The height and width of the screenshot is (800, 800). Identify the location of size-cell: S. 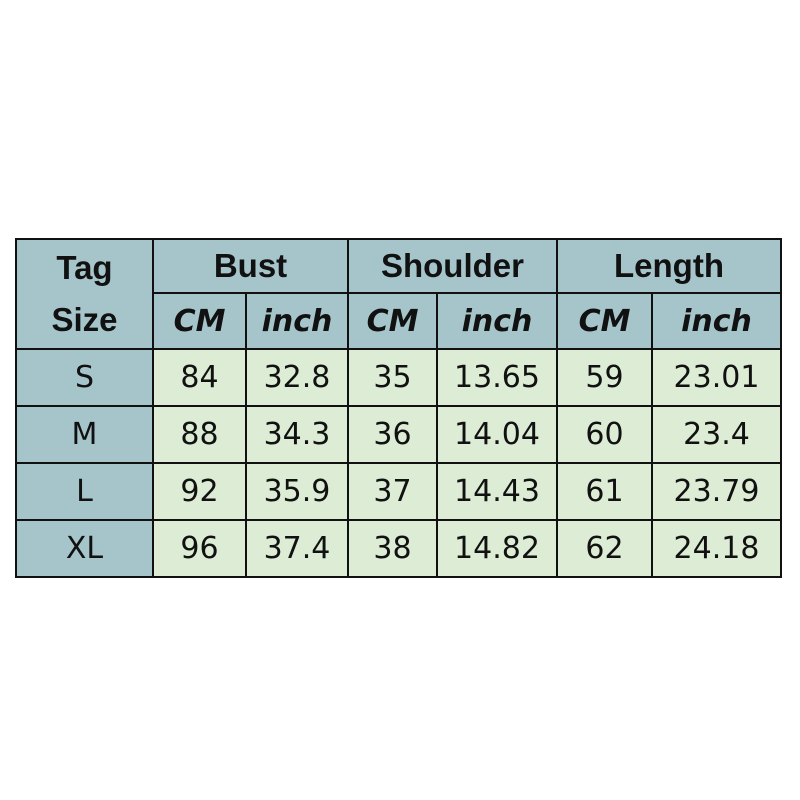
(84, 377).